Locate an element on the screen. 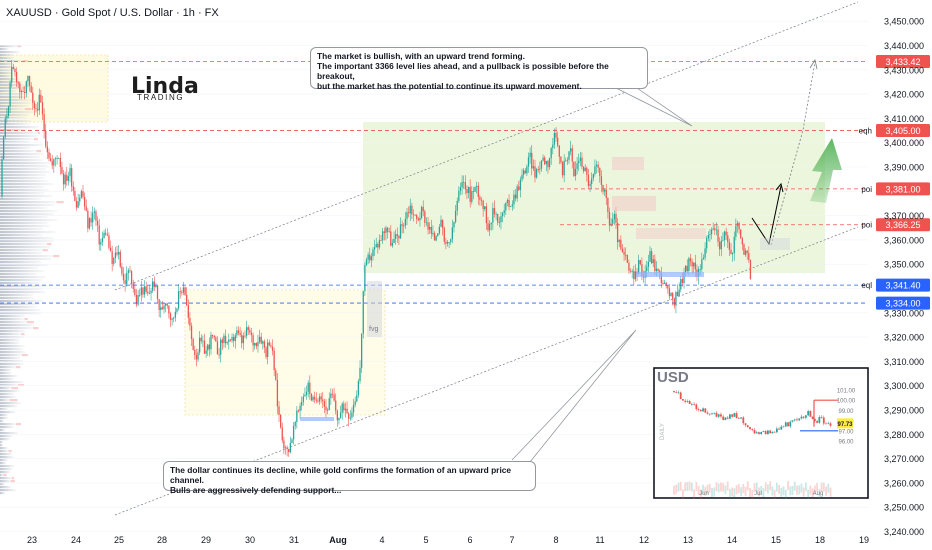  price-tick-label: 3,320.000 is located at coordinates (904, 338).